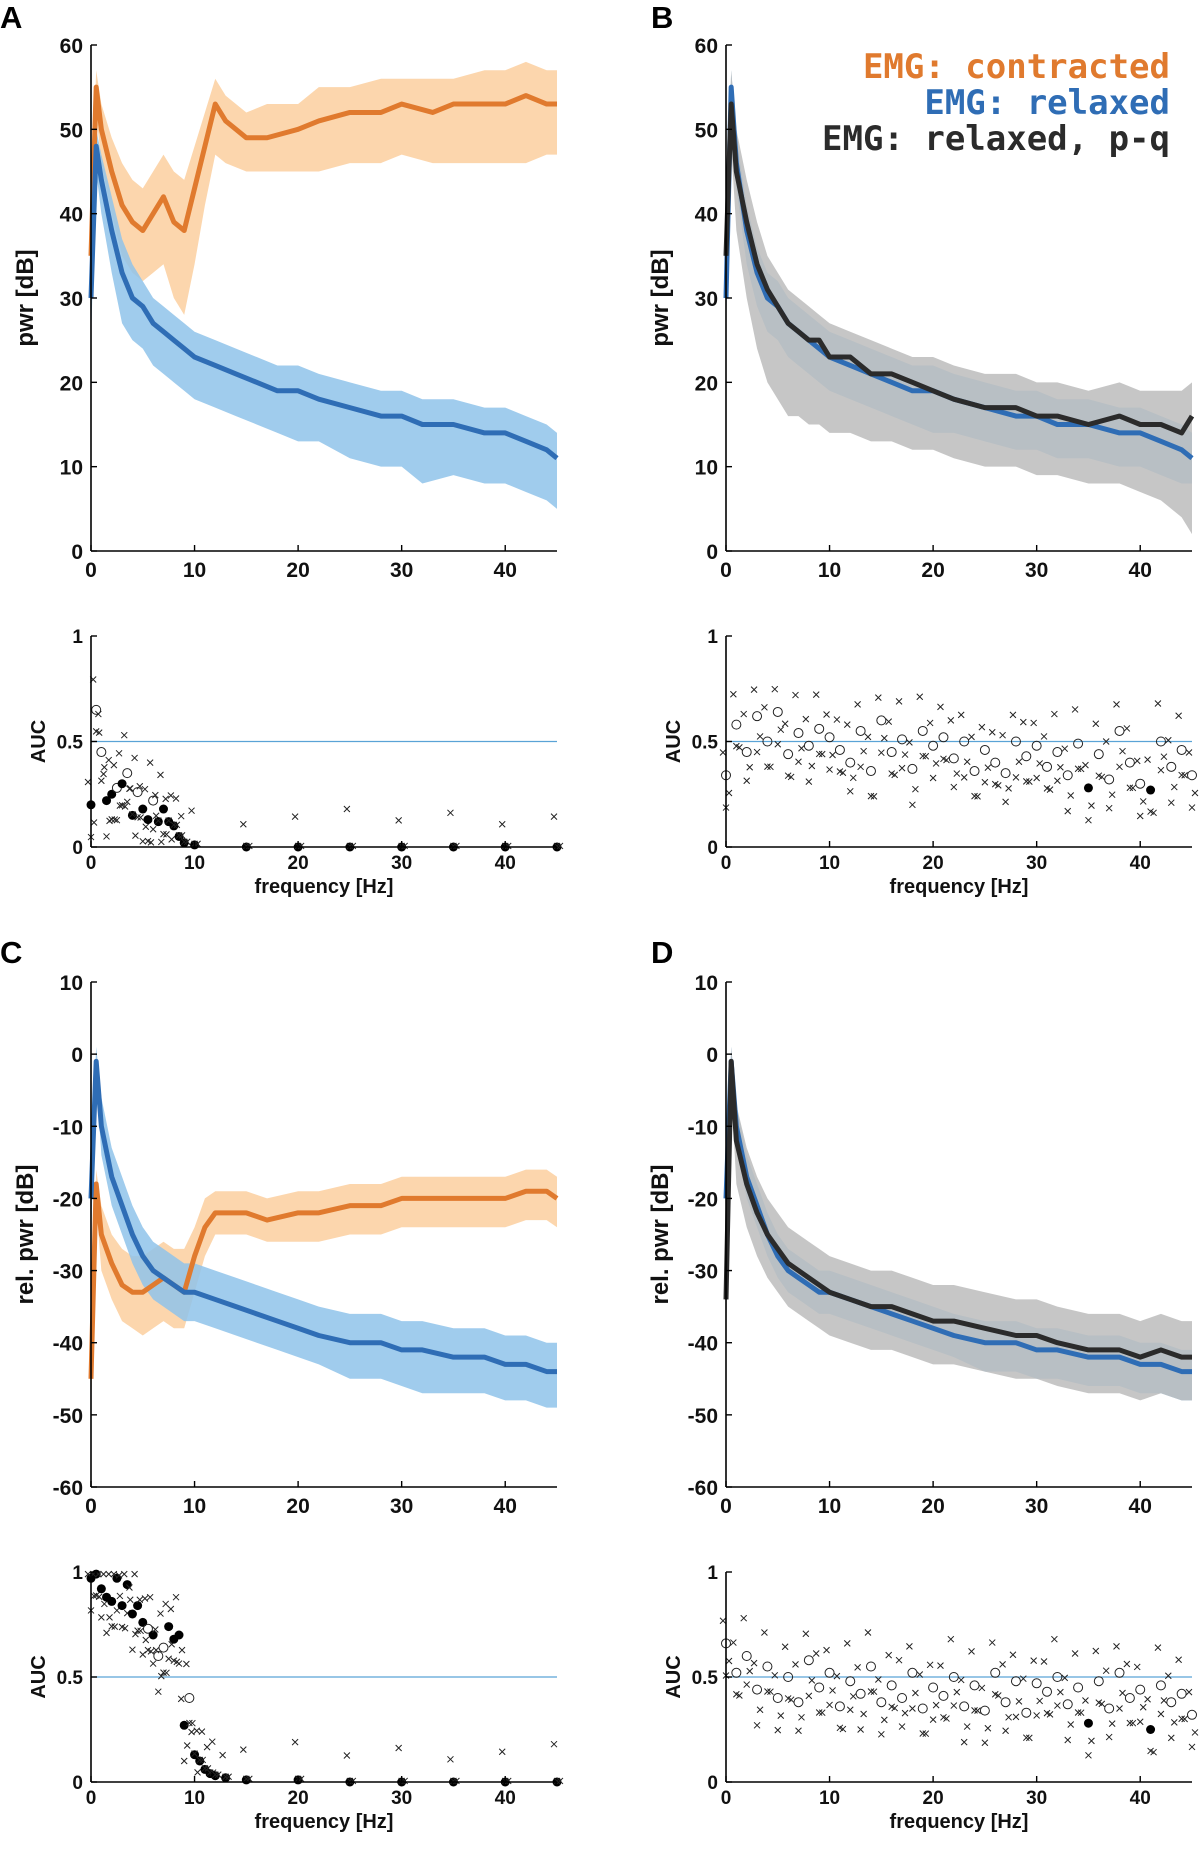  Describe the element at coordinates (324, 1292) in the screenshot. I see `band-contracted` at that location.